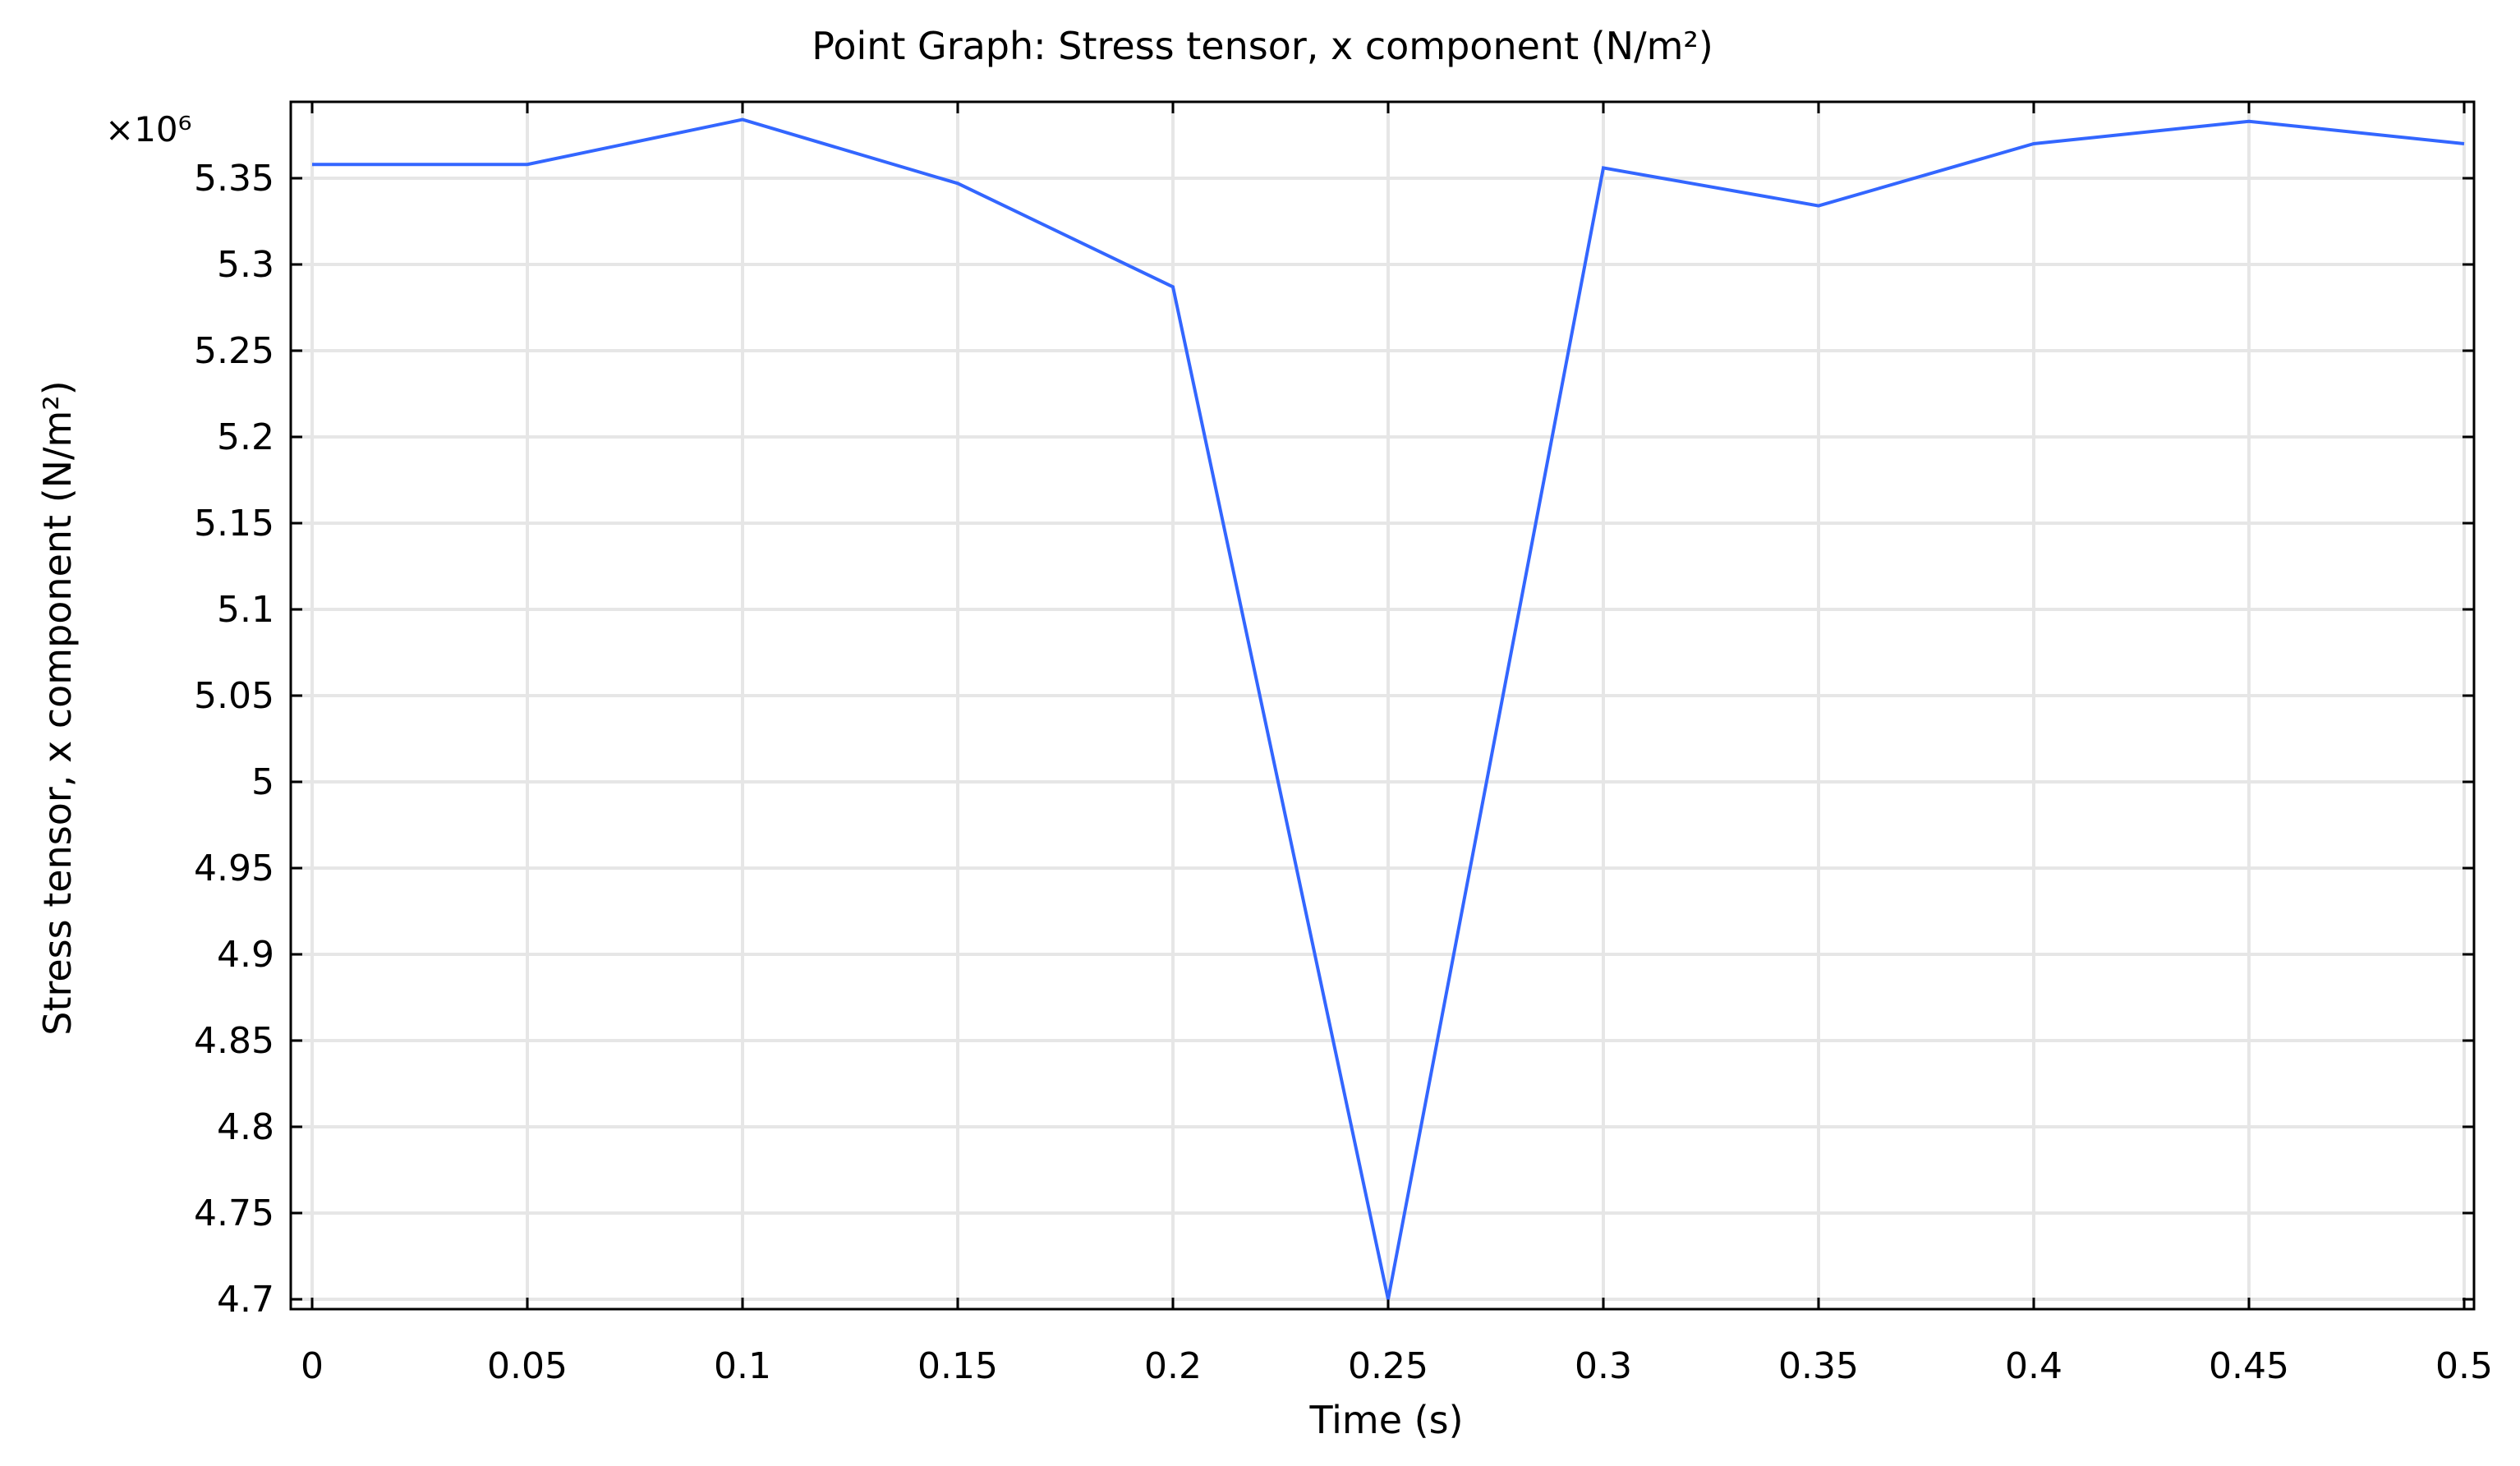 This screenshot has width=2520, height=1466. What do you see at coordinates (957, 1366) in the screenshot?
I see `x-tick-label: 0.15` at bounding box center [957, 1366].